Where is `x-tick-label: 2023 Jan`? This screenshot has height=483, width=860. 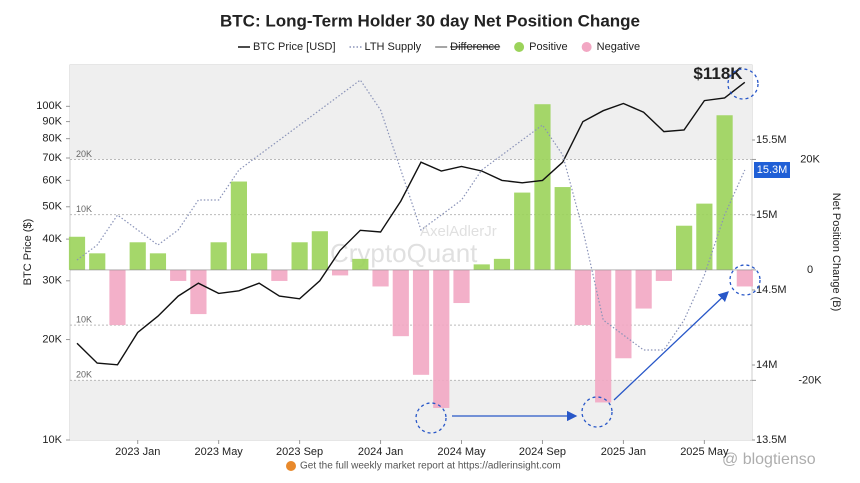 x-tick-label: 2023 Jan is located at coordinates (137, 452).